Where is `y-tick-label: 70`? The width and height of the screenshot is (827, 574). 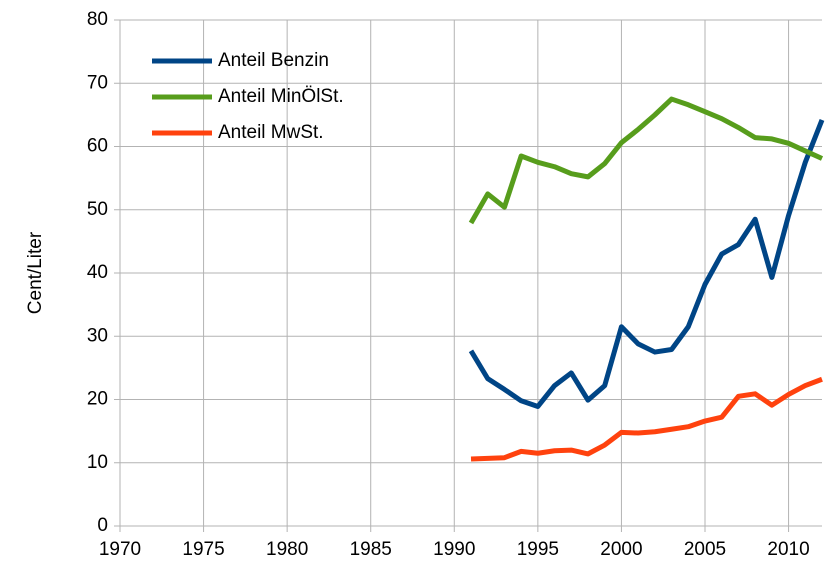 y-tick-label: 70 is located at coordinates (97, 82).